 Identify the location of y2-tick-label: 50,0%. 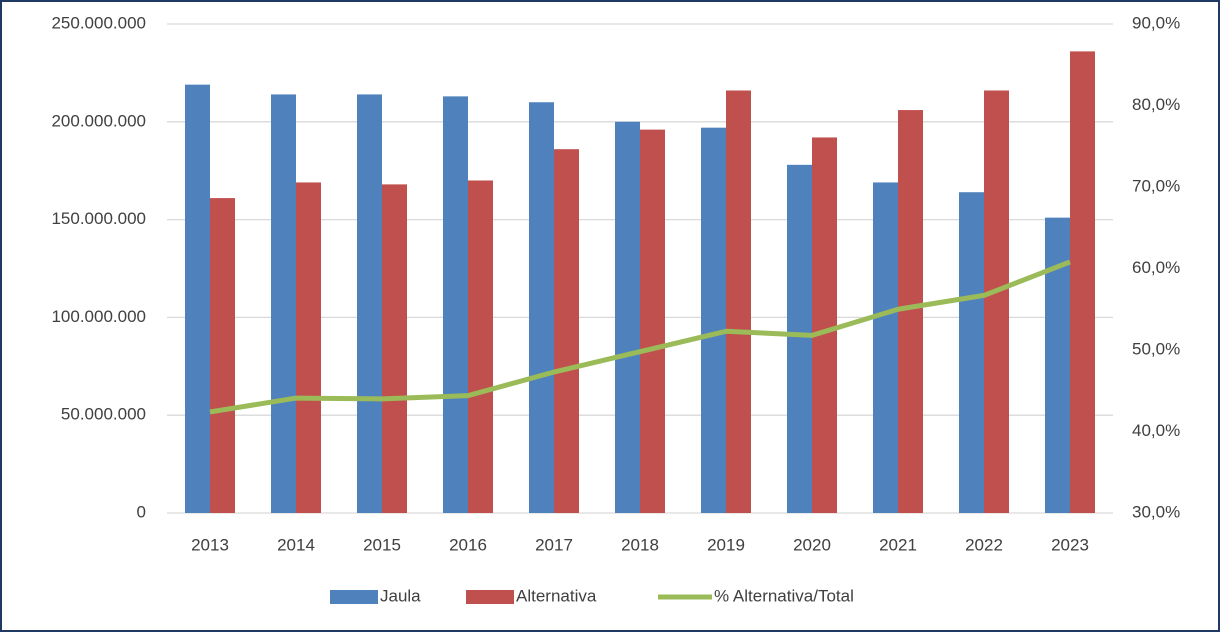
(1156, 348).